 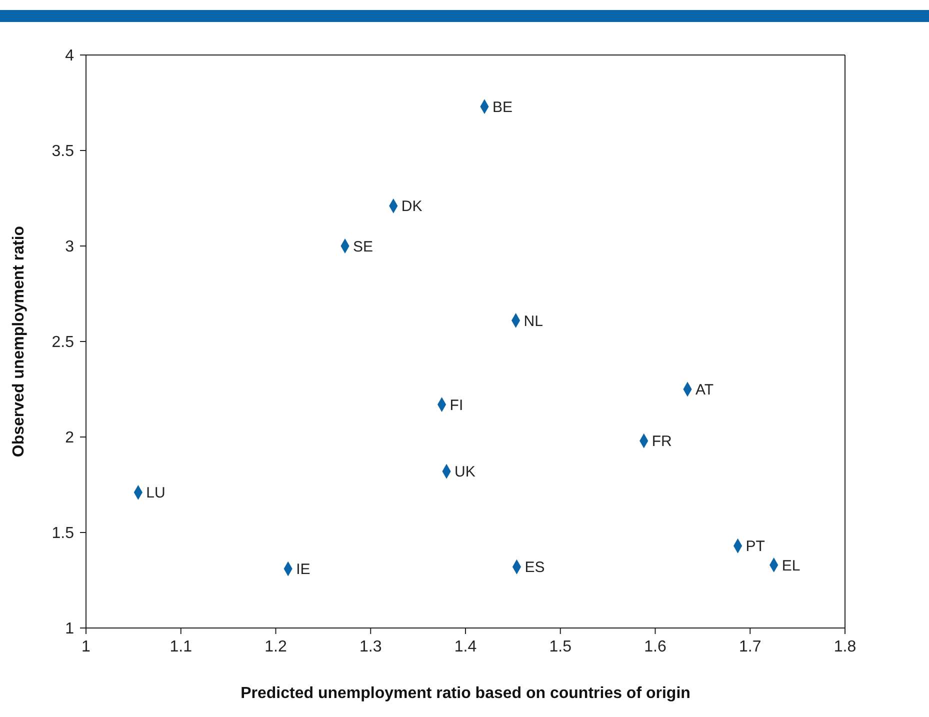 I want to click on x-tick-label: 1.6, so click(x=655, y=647).